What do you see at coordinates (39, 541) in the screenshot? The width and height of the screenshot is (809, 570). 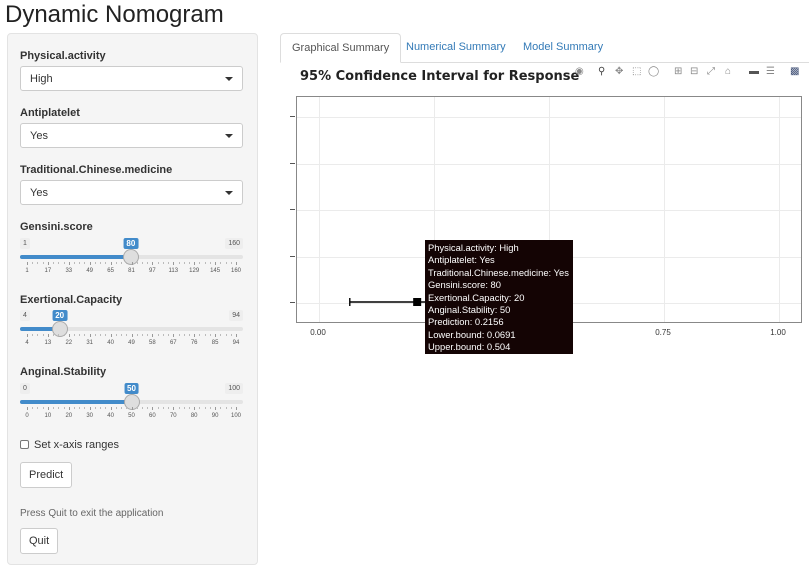 I see `quit-button: Quit` at bounding box center [39, 541].